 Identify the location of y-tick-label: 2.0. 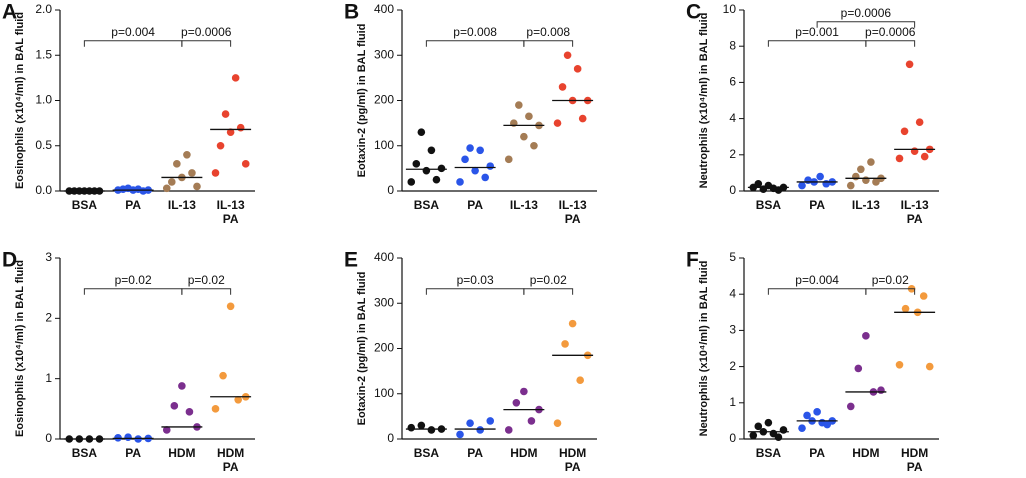
(43, 9).